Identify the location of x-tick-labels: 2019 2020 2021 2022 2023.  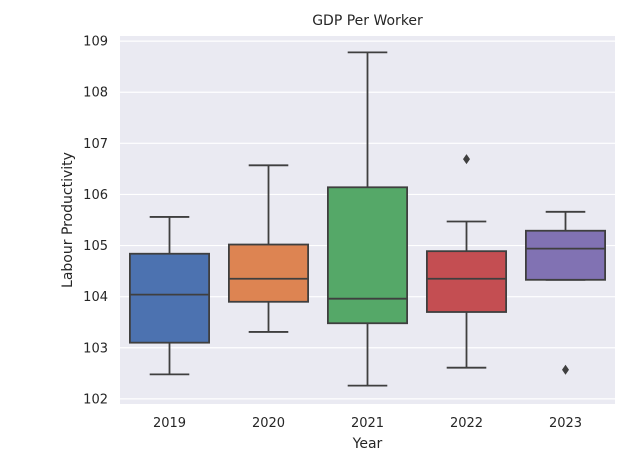
(367, 423).